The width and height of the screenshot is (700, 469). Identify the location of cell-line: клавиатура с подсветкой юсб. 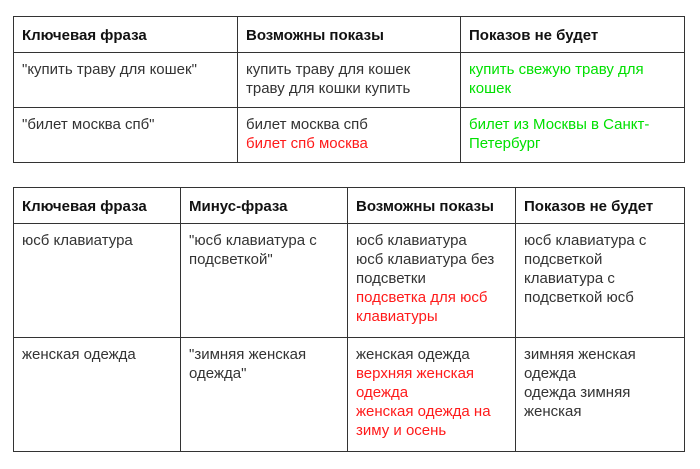
(579, 288).